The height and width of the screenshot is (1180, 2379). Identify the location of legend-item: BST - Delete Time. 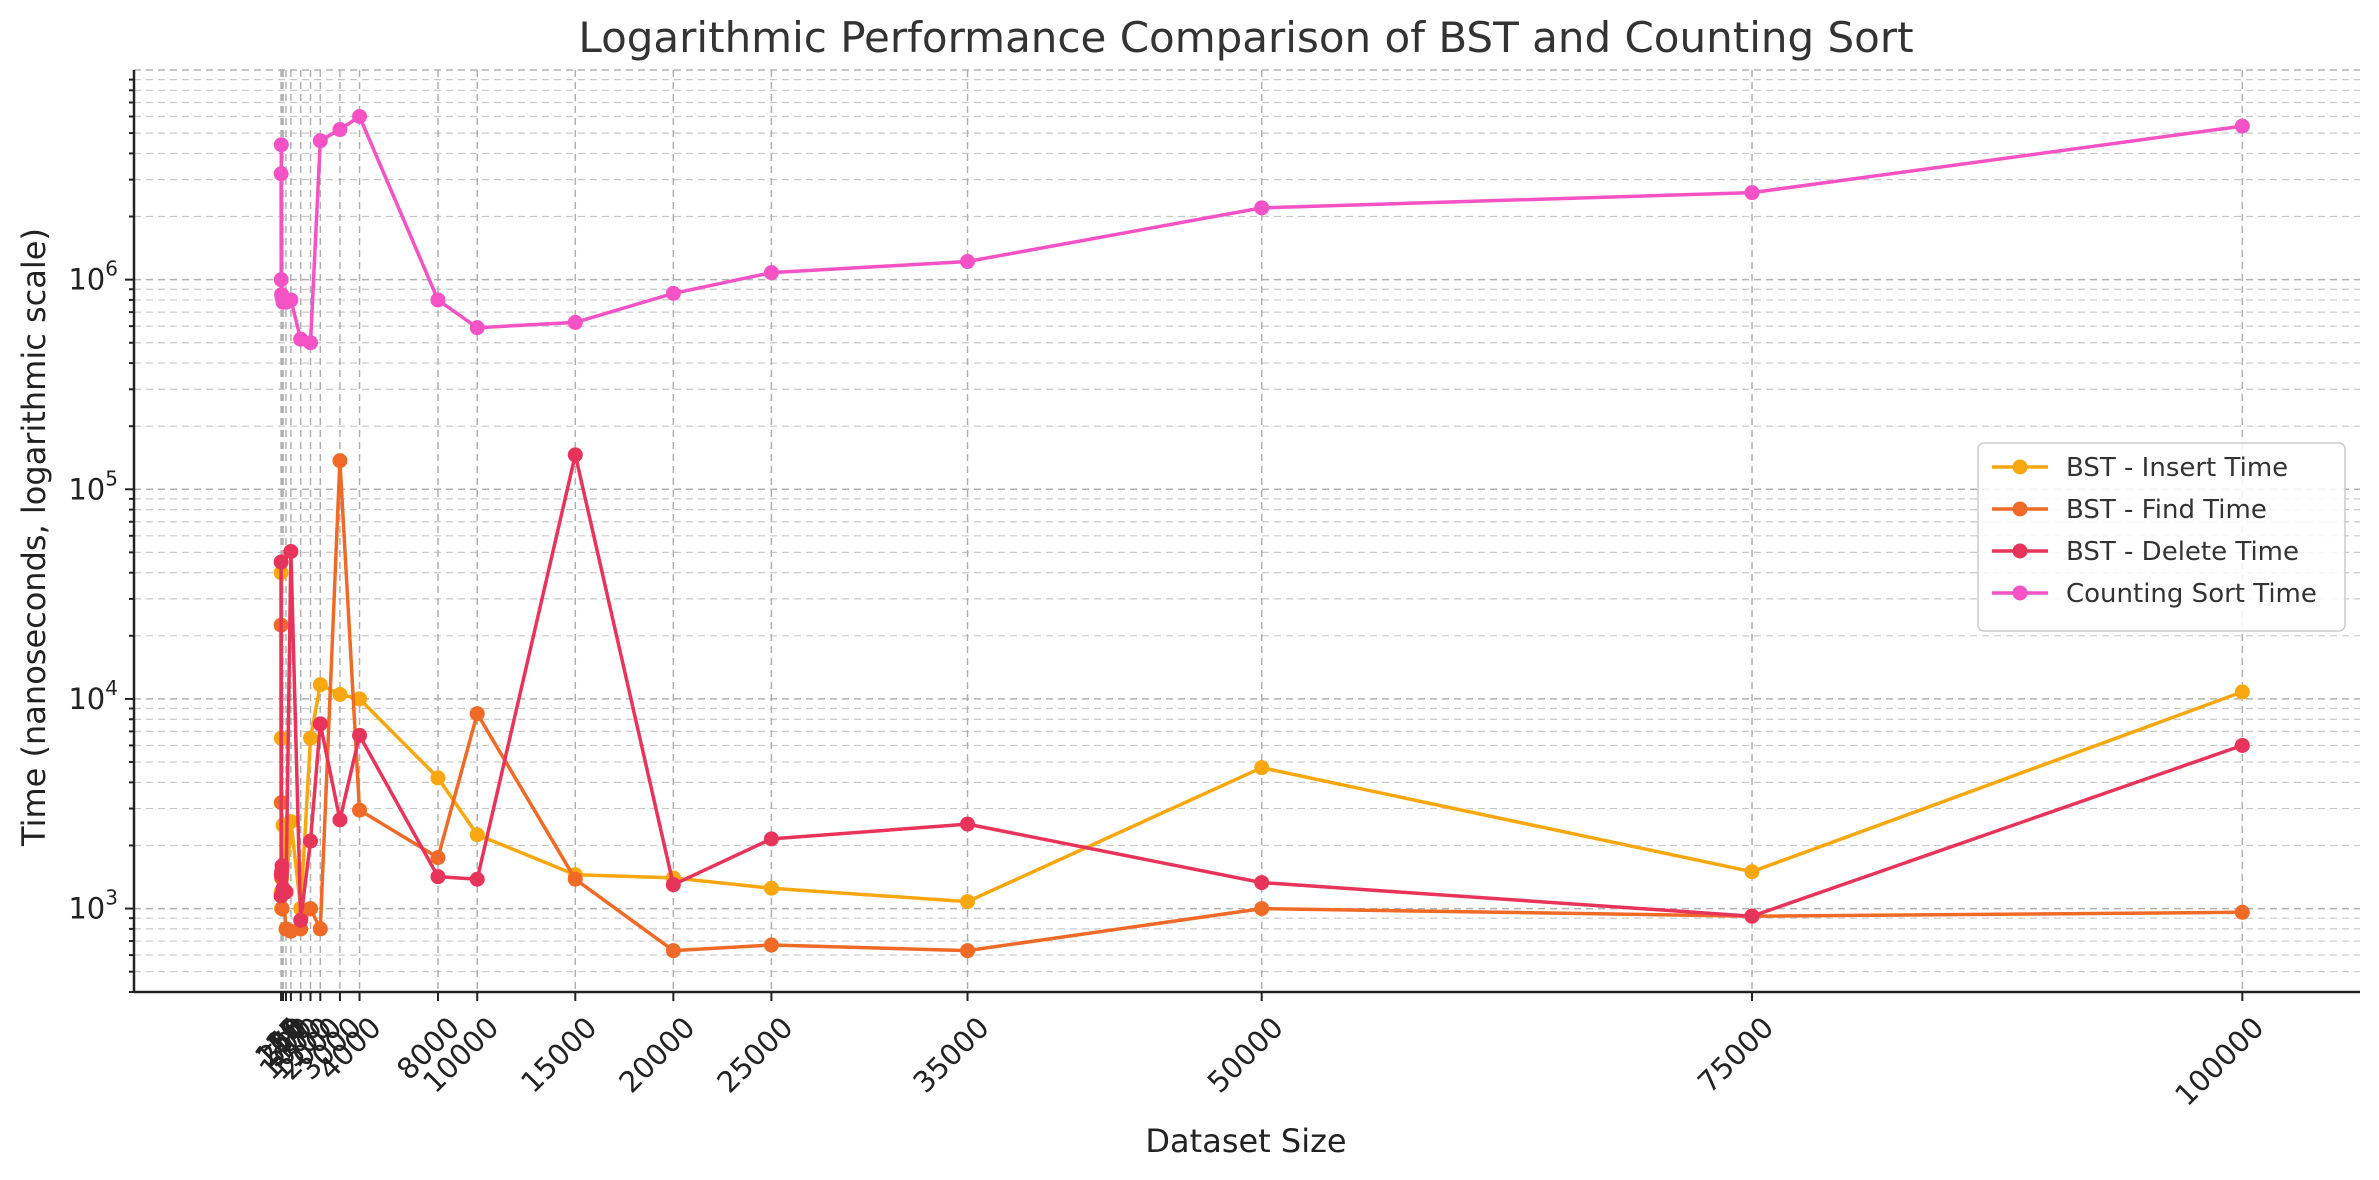
(2145, 552).